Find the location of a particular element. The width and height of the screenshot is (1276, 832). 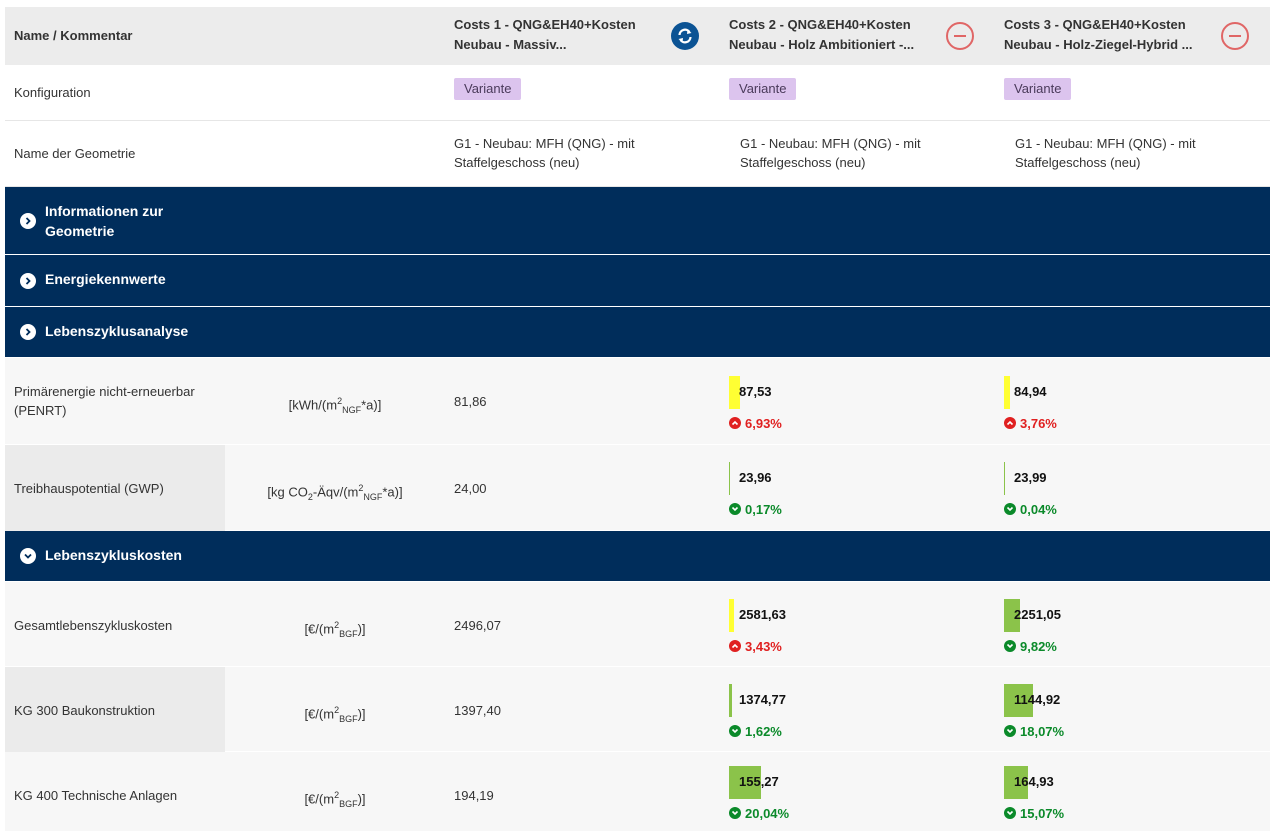

variant-3-cell: 23,99 0,04% is located at coordinates (1137, 488).